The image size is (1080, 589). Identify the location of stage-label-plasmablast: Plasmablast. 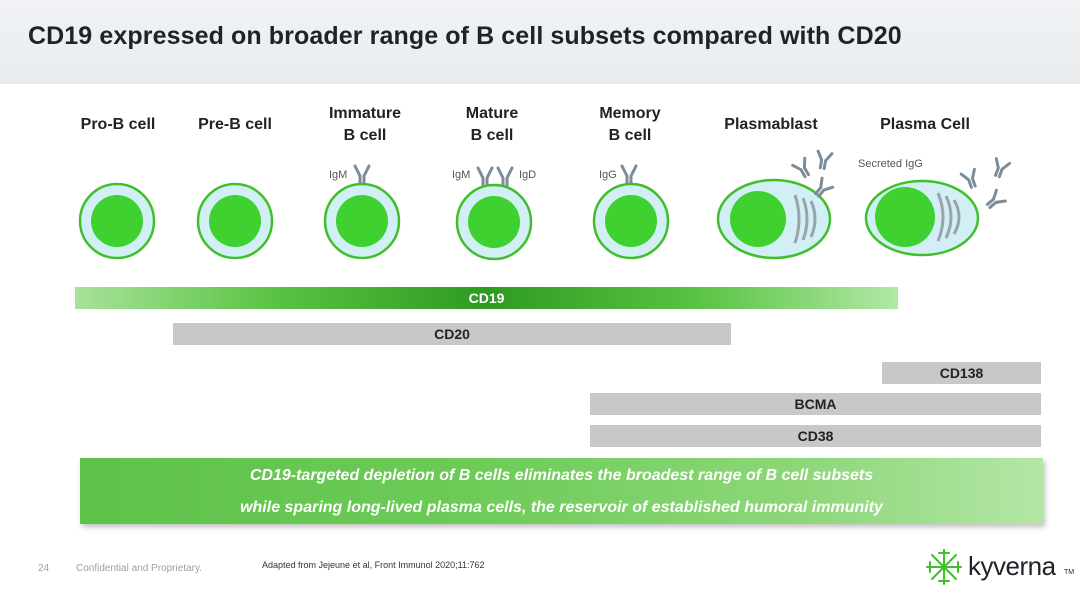
(771, 125).